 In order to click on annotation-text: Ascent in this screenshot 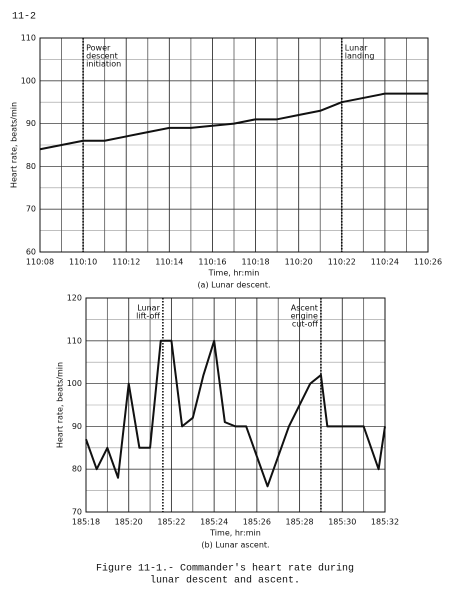, I will do `click(304, 308)`.